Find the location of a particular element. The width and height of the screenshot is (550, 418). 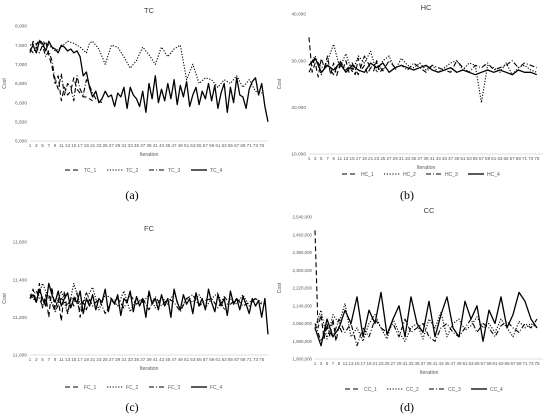

hc-chart-title: HC is located at coordinates (426, 7).